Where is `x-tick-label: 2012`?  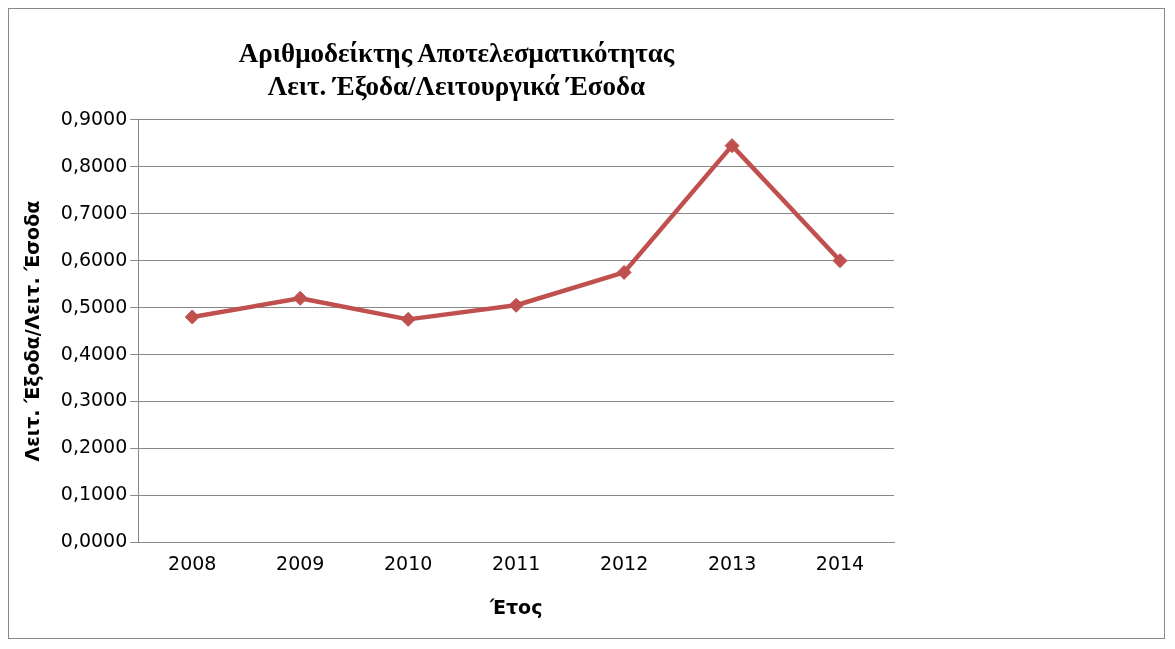 x-tick-label: 2012 is located at coordinates (624, 562).